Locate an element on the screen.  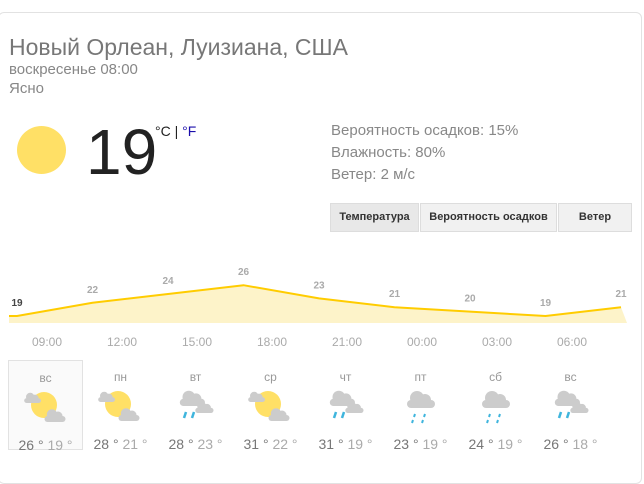
low-temp: 18 ° is located at coordinates (585, 444).